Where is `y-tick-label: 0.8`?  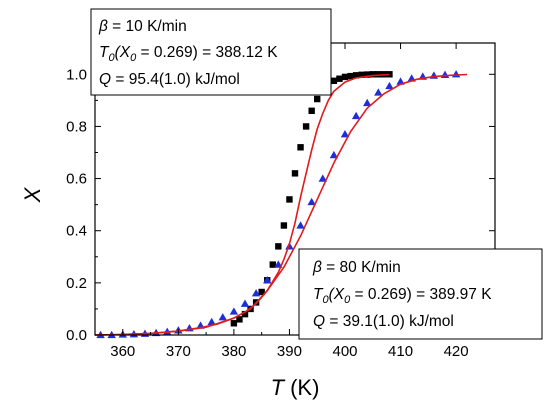 y-tick-label: 0.8 is located at coordinates (76, 126).